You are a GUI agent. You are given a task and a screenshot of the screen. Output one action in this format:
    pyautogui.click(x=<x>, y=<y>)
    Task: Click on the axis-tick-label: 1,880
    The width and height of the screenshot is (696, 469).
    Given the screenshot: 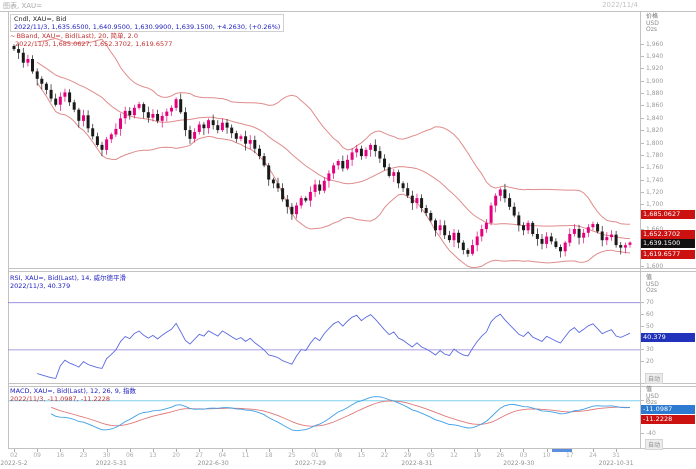 What is the action you would take?
    pyautogui.click(x=652, y=94)
    